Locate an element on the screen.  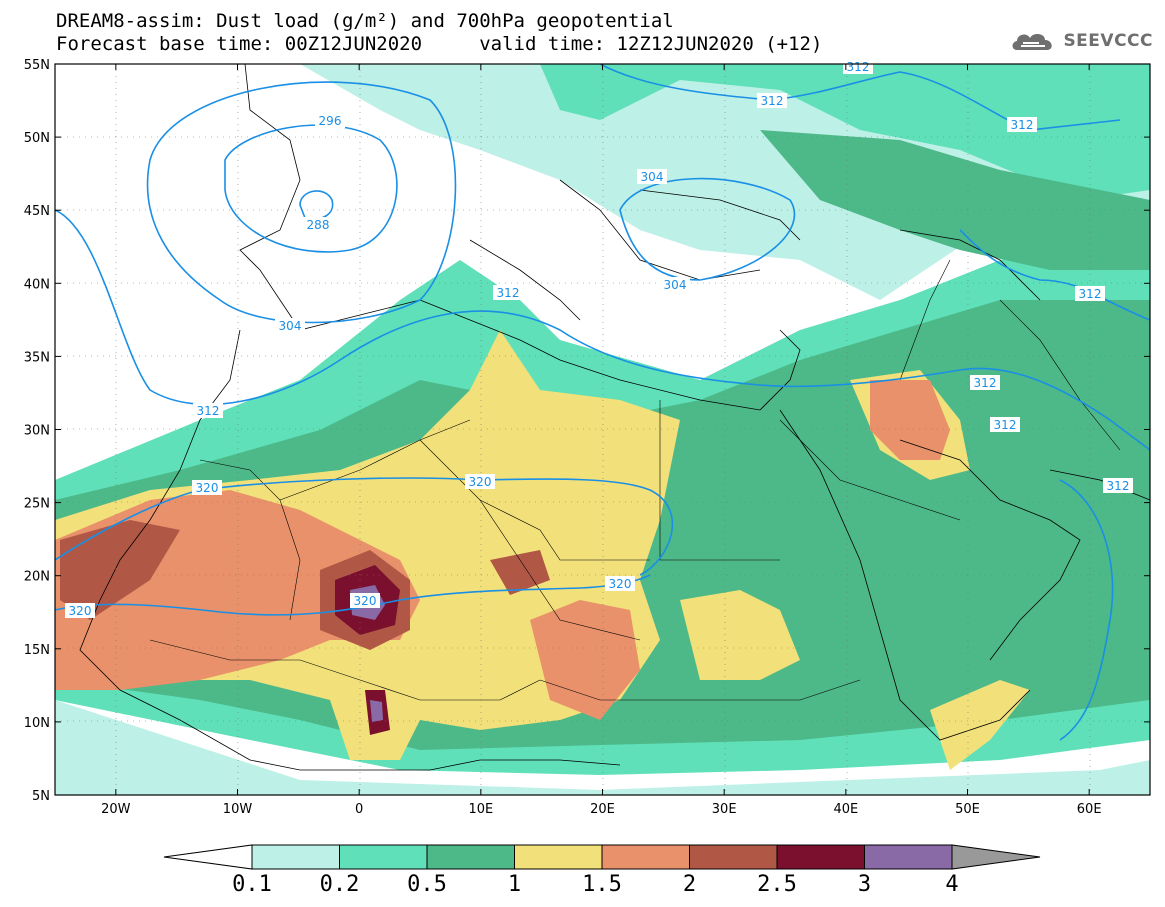
longitude-label: 10E is located at coordinates (480, 809).